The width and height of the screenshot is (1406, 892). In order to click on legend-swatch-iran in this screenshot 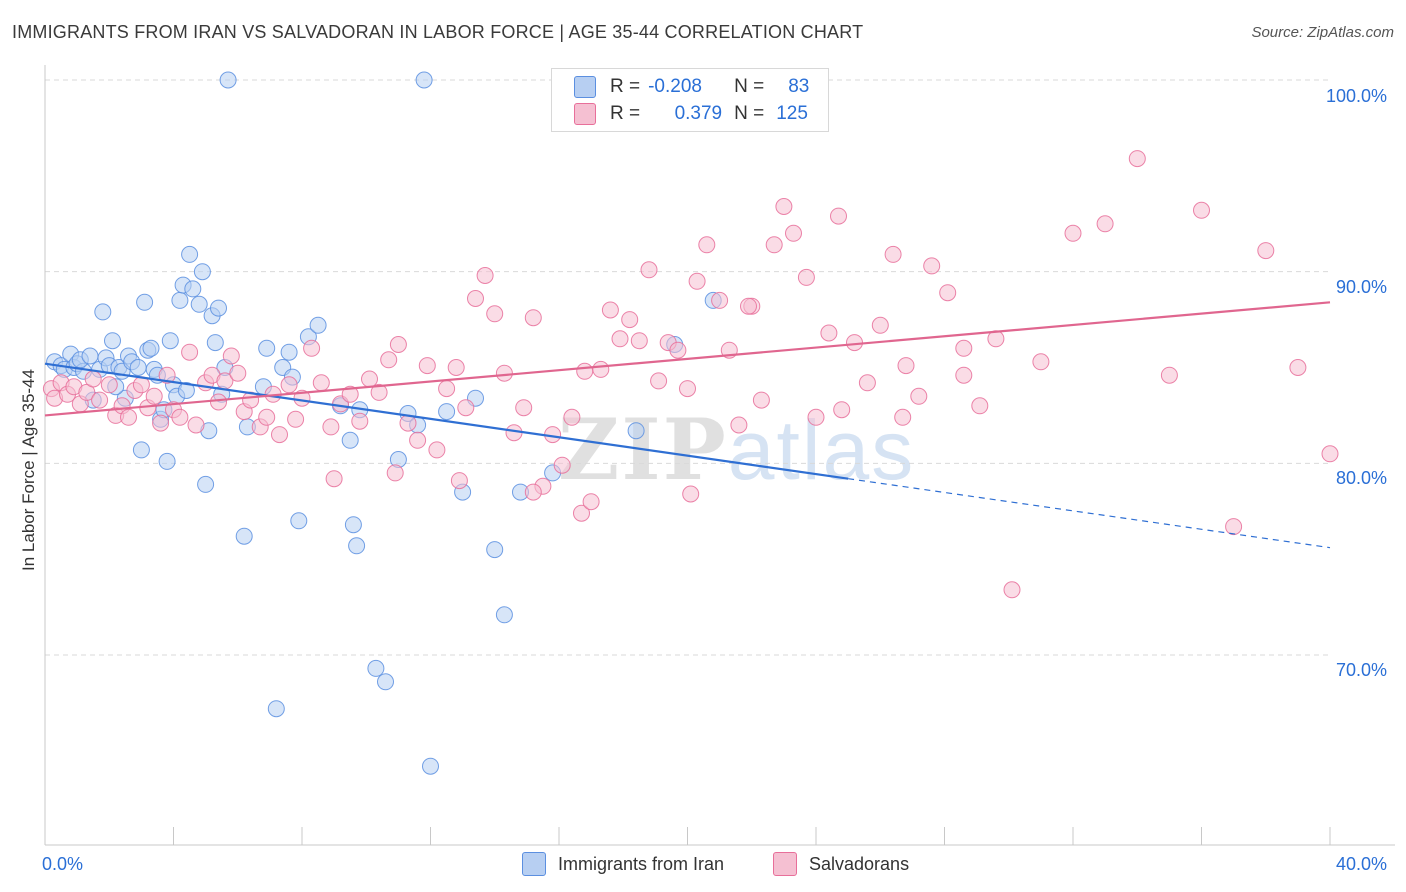, I will do `click(585, 87)`.